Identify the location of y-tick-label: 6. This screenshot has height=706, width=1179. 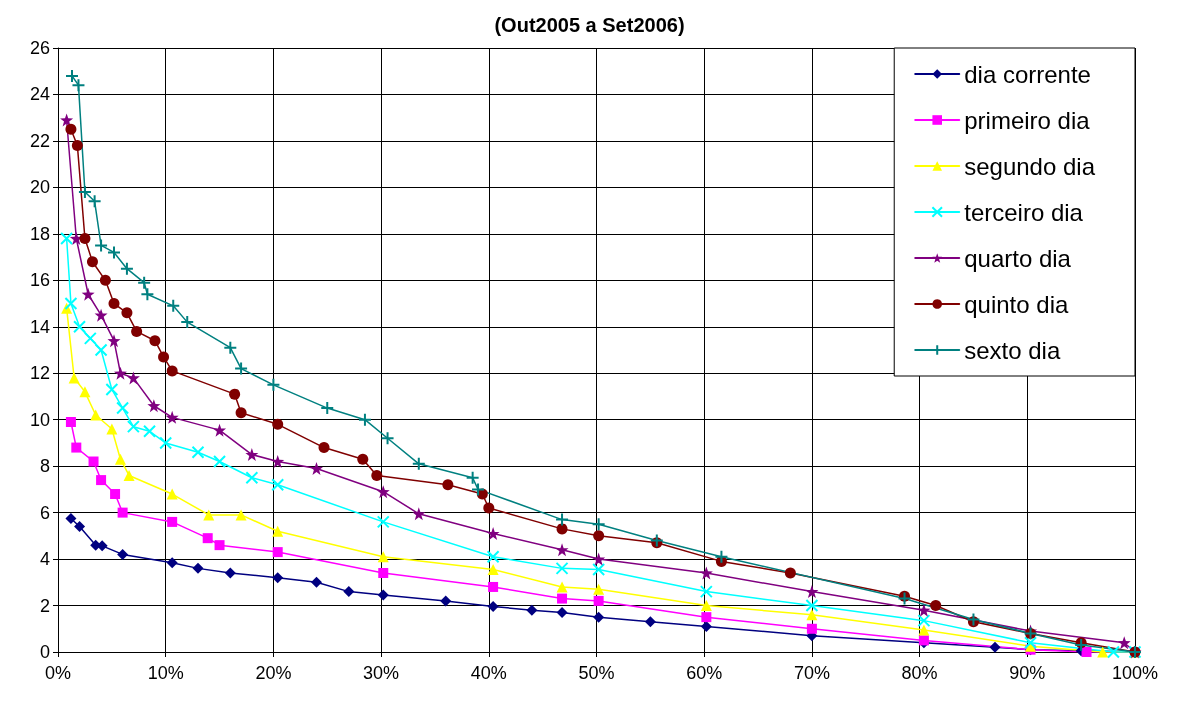
(44, 512).